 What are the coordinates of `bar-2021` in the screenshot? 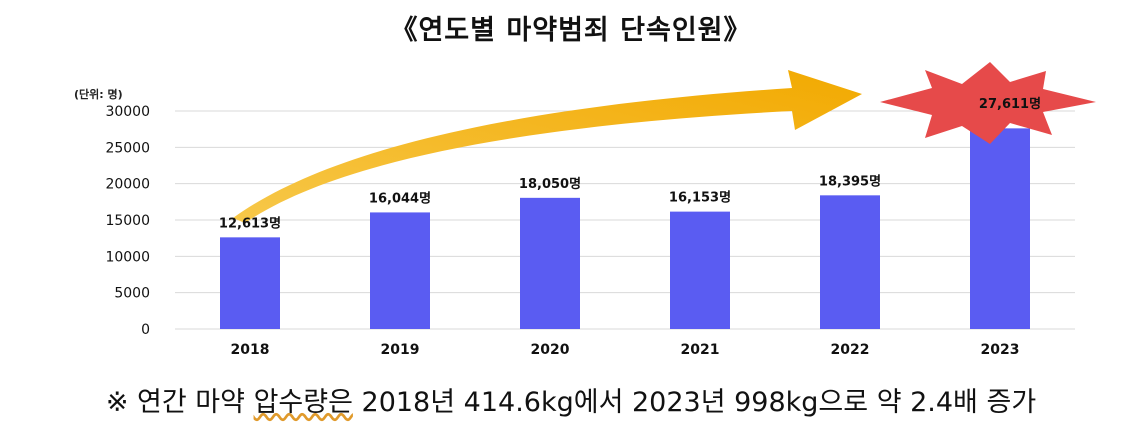 It's located at (700, 270).